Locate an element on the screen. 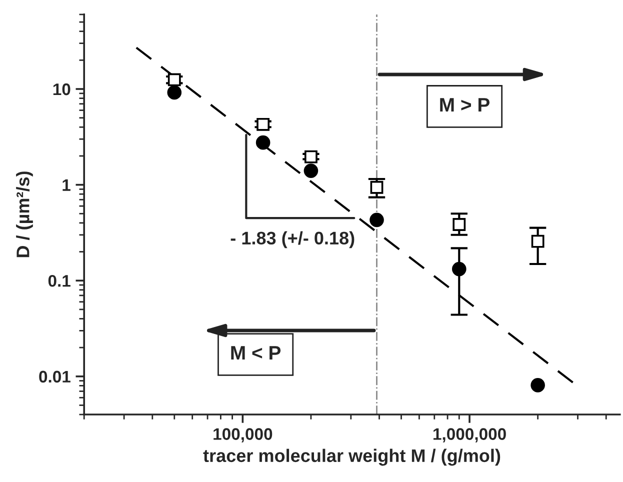 The width and height of the screenshot is (623, 482). x-axis-title: tracer molecular weight M / (g/mol) is located at coordinates (351, 457).